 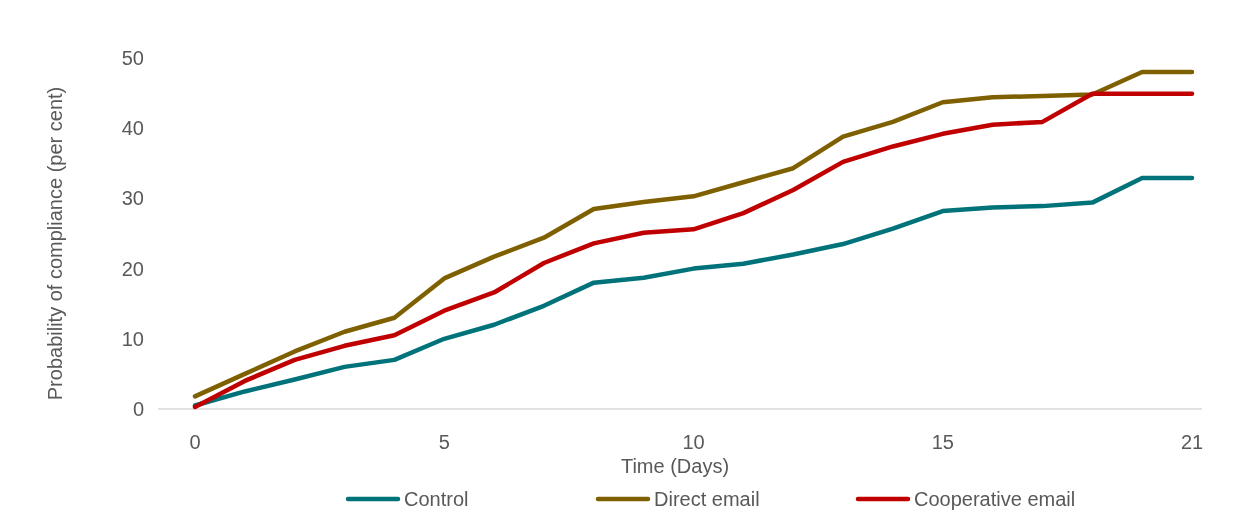 I want to click on y-tick-label: 10, so click(x=132, y=338).